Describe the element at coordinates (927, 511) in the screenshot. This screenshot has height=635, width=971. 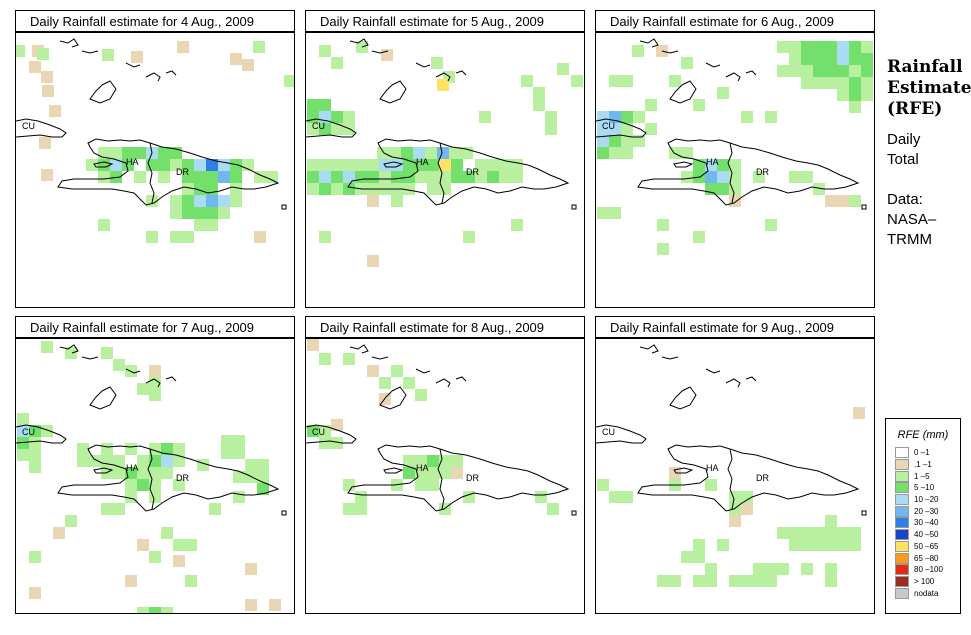
I see `legend-item: 20 –30` at that location.